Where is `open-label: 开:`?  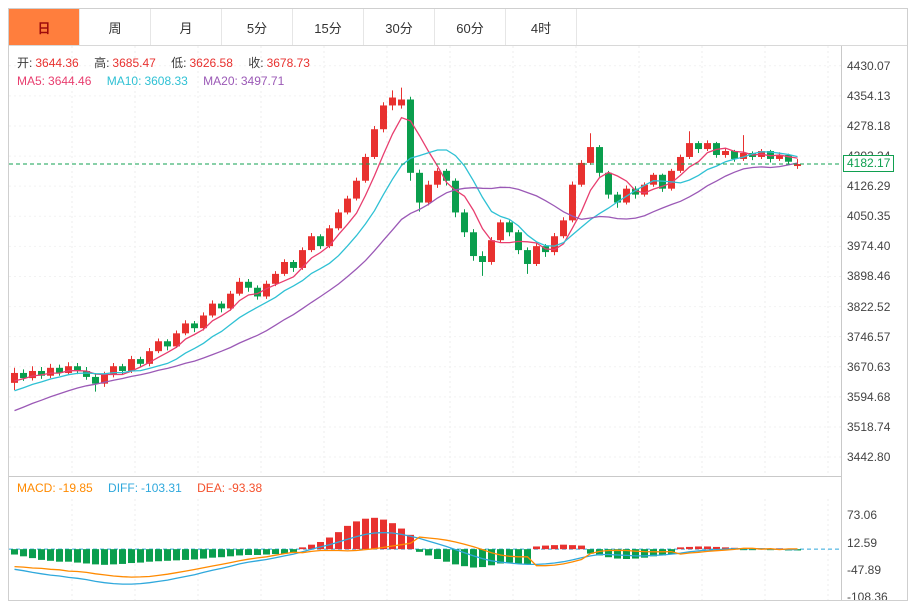
open-label: 开: is located at coordinates (25, 63).